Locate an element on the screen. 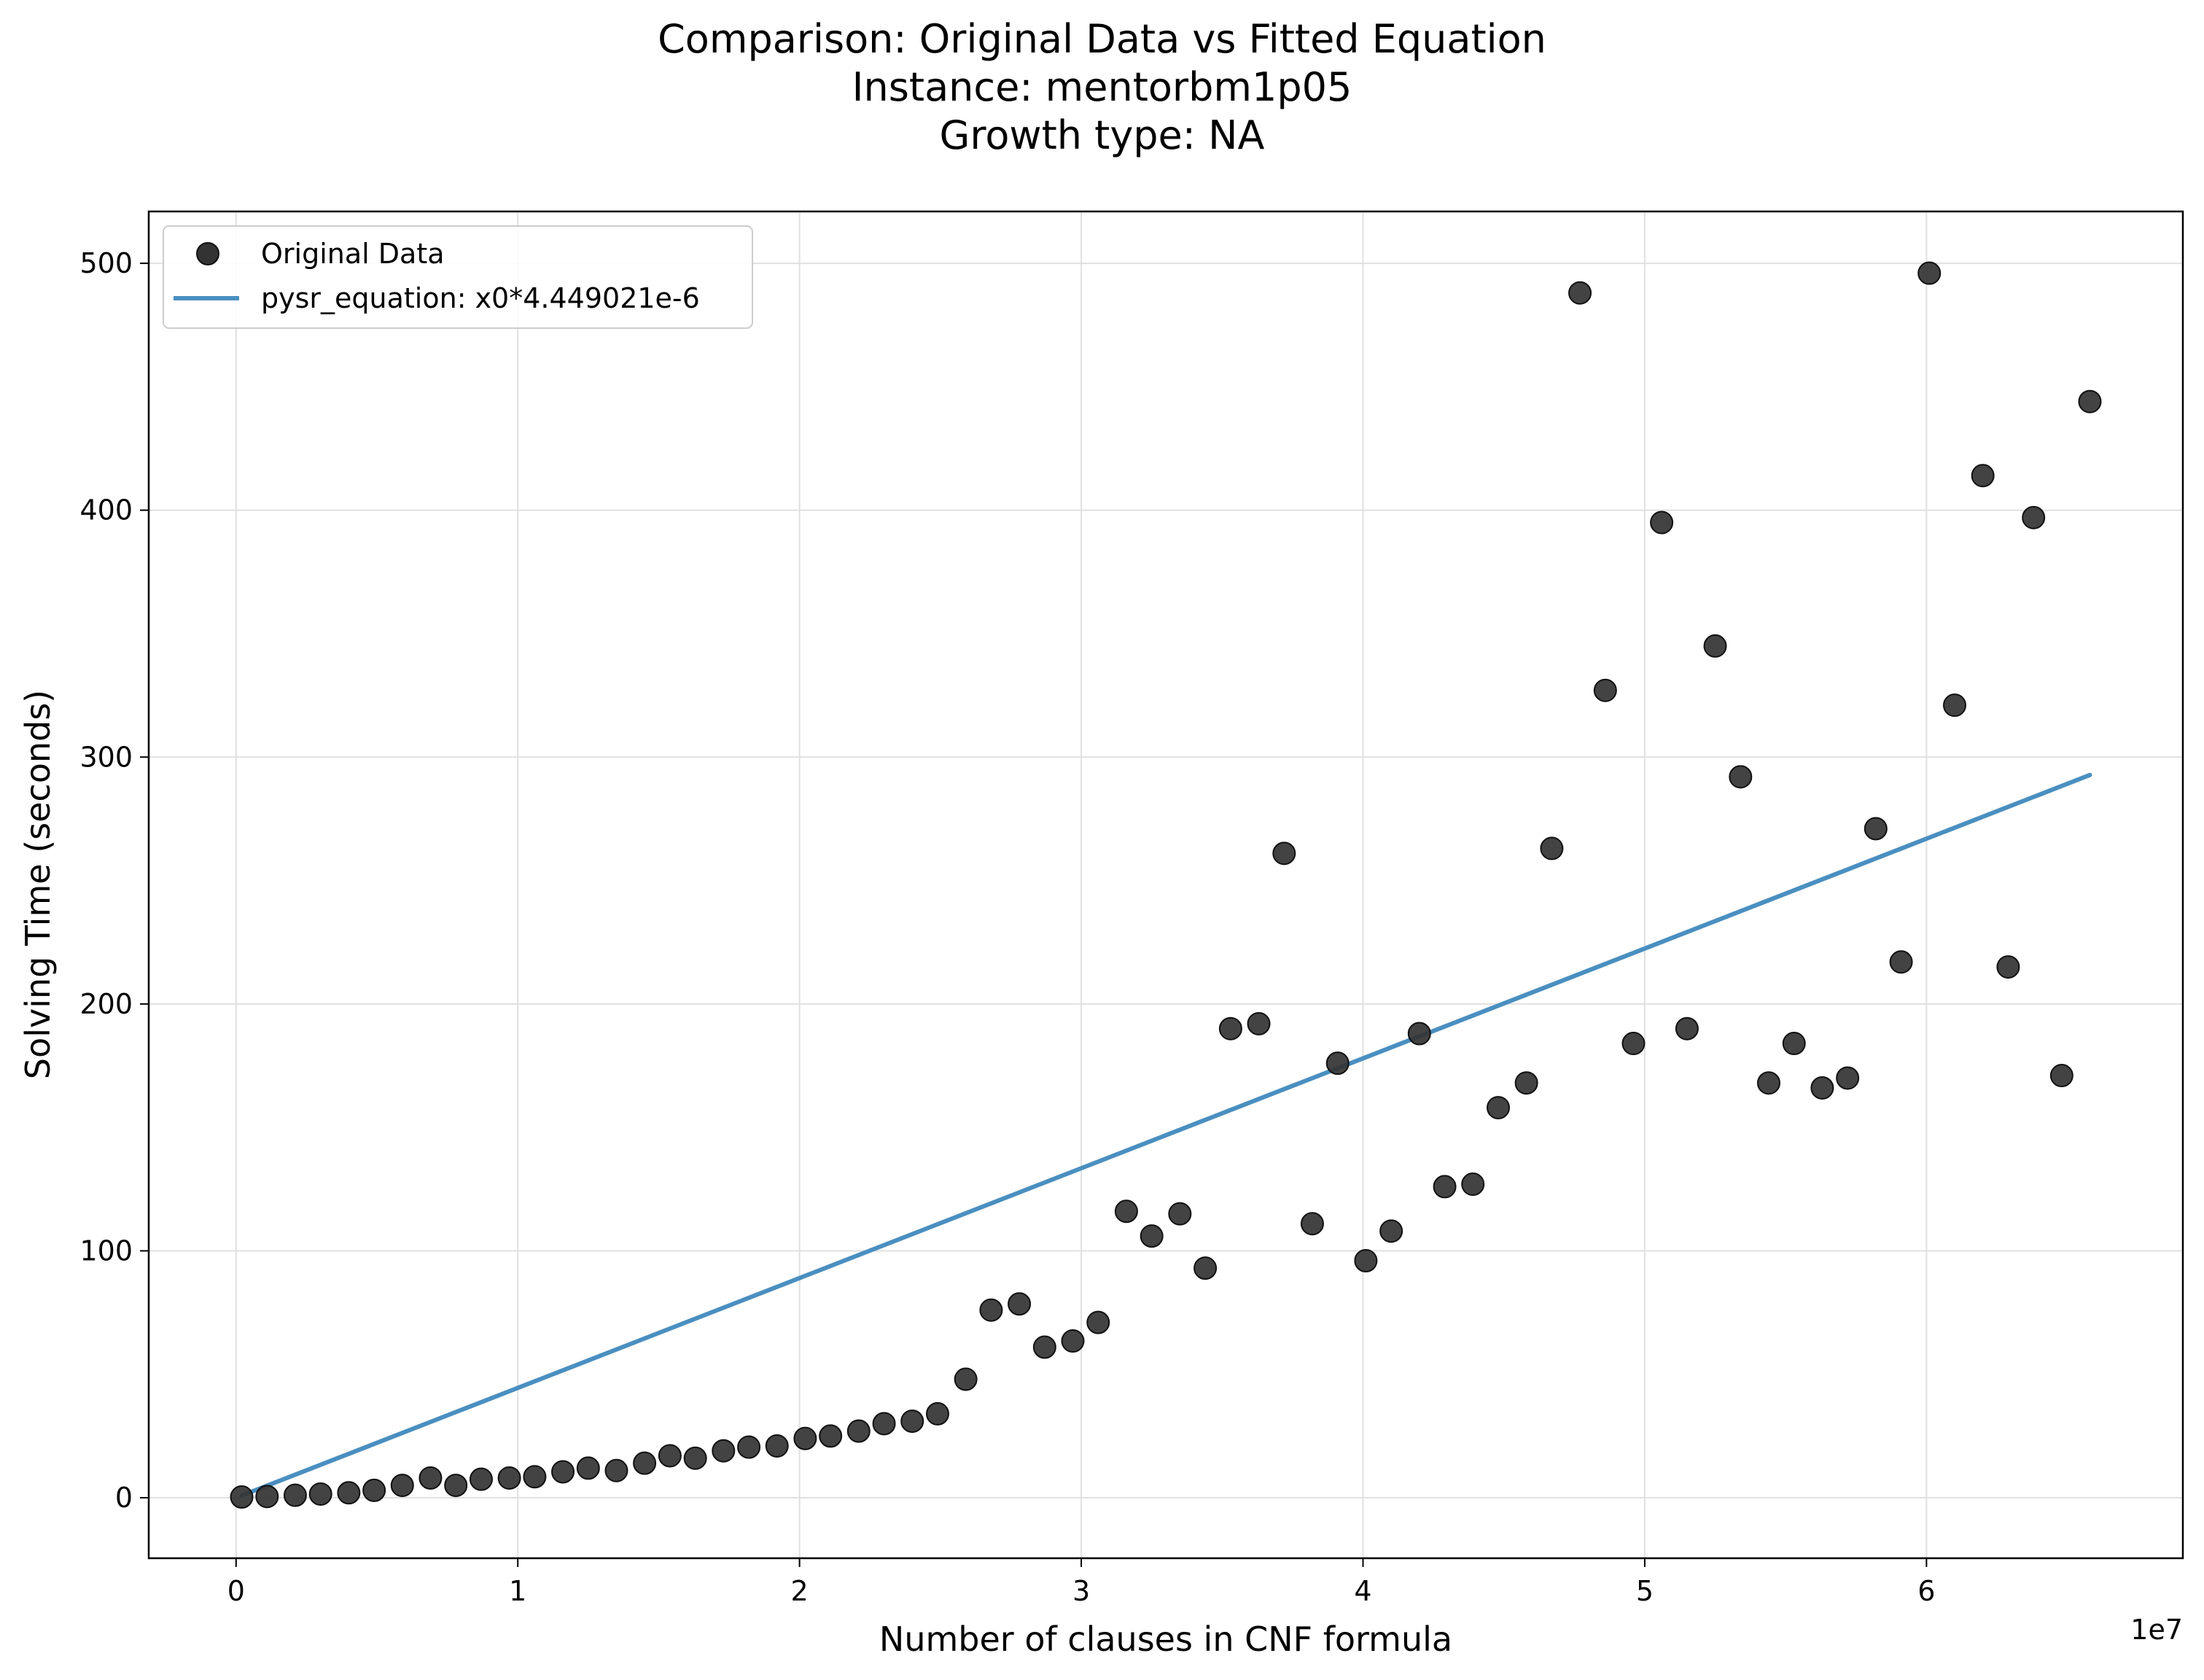 The width and height of the screenshot is (2204, 1680). legend-label-fit-line: pysr_equation: x0*4.449021e-6 is located at coordinates (480, 298).